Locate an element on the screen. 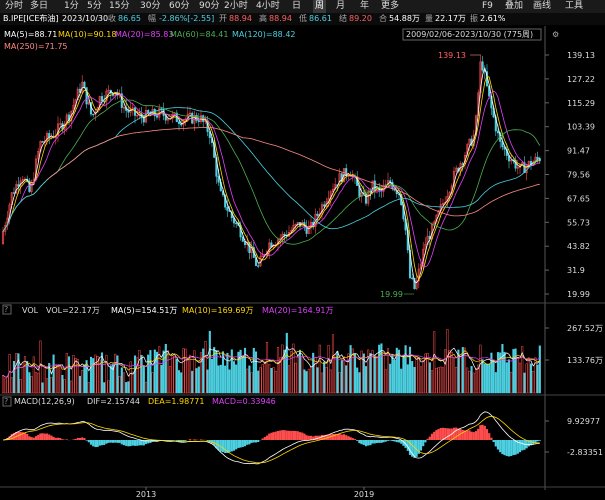 The width and height of the screenshot is (605, 500). info-settle-label: 结 is located at coordinates (343, 18).